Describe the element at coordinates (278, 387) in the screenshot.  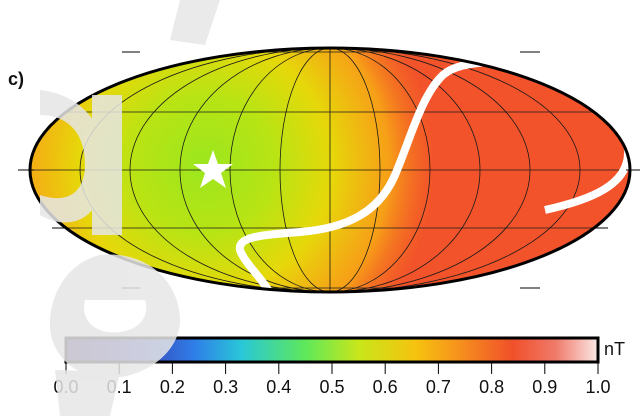
I see `colorbar-tick-label: 0.4` at that location.